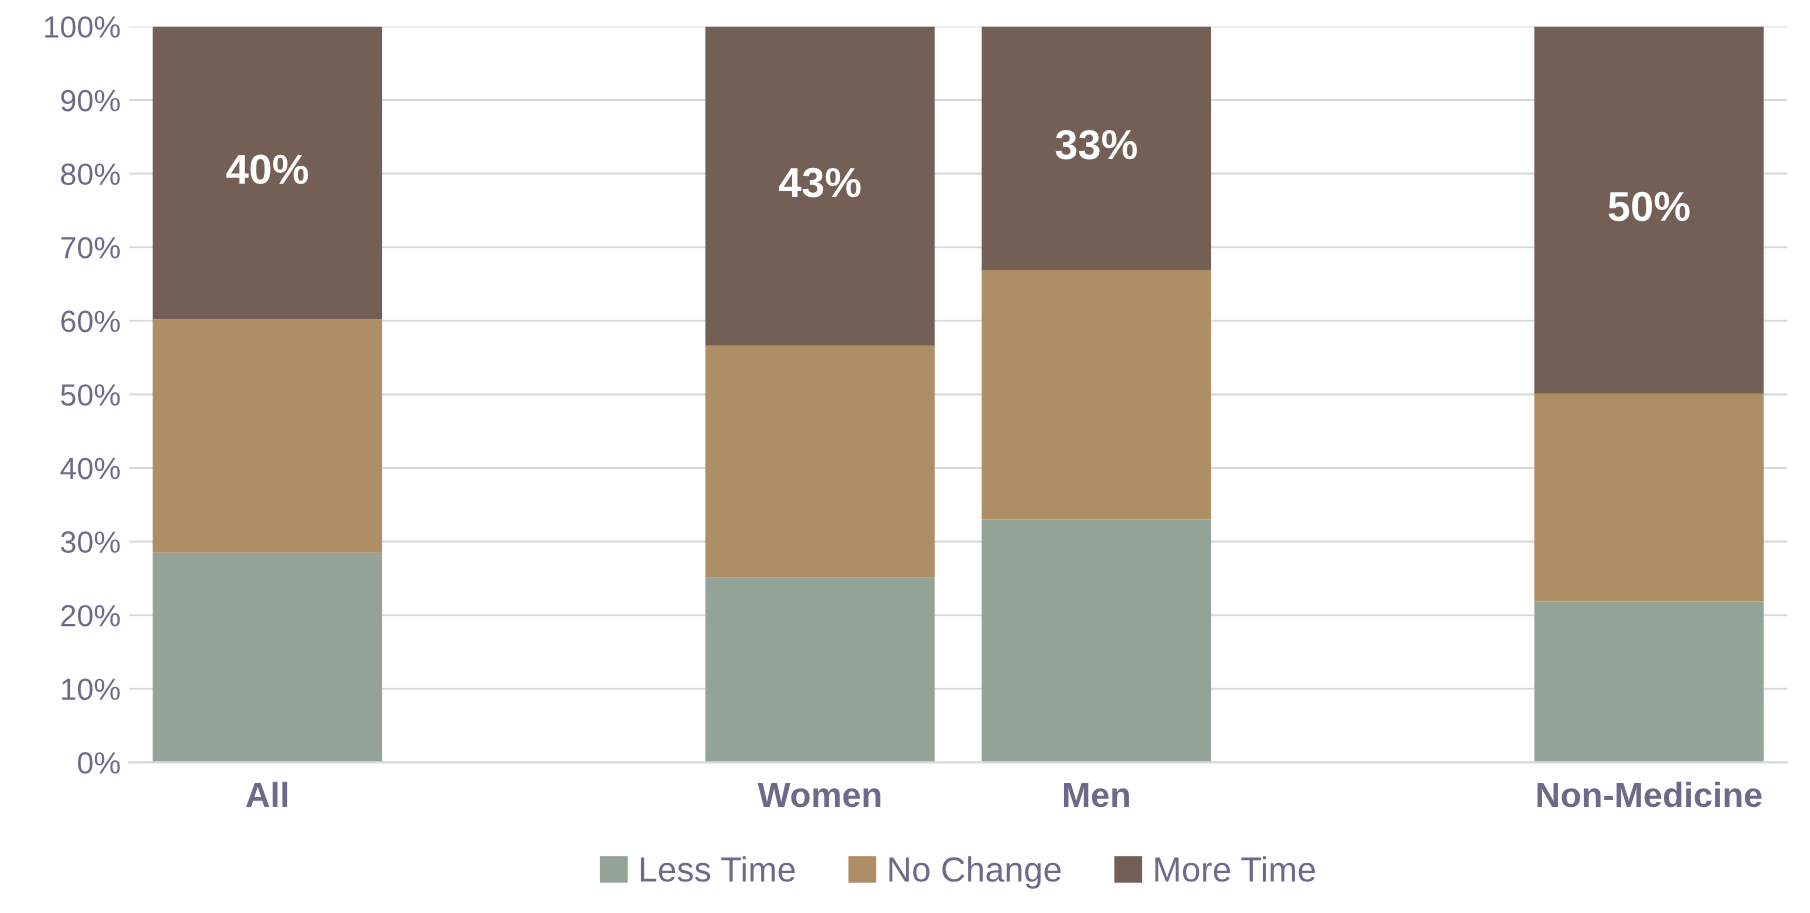 This screenshot has height=913, width=1810. What do you see at coordinates (267, 169) in the screenshot?
I see `data-label: 40%` at bounding box center [267, 169].